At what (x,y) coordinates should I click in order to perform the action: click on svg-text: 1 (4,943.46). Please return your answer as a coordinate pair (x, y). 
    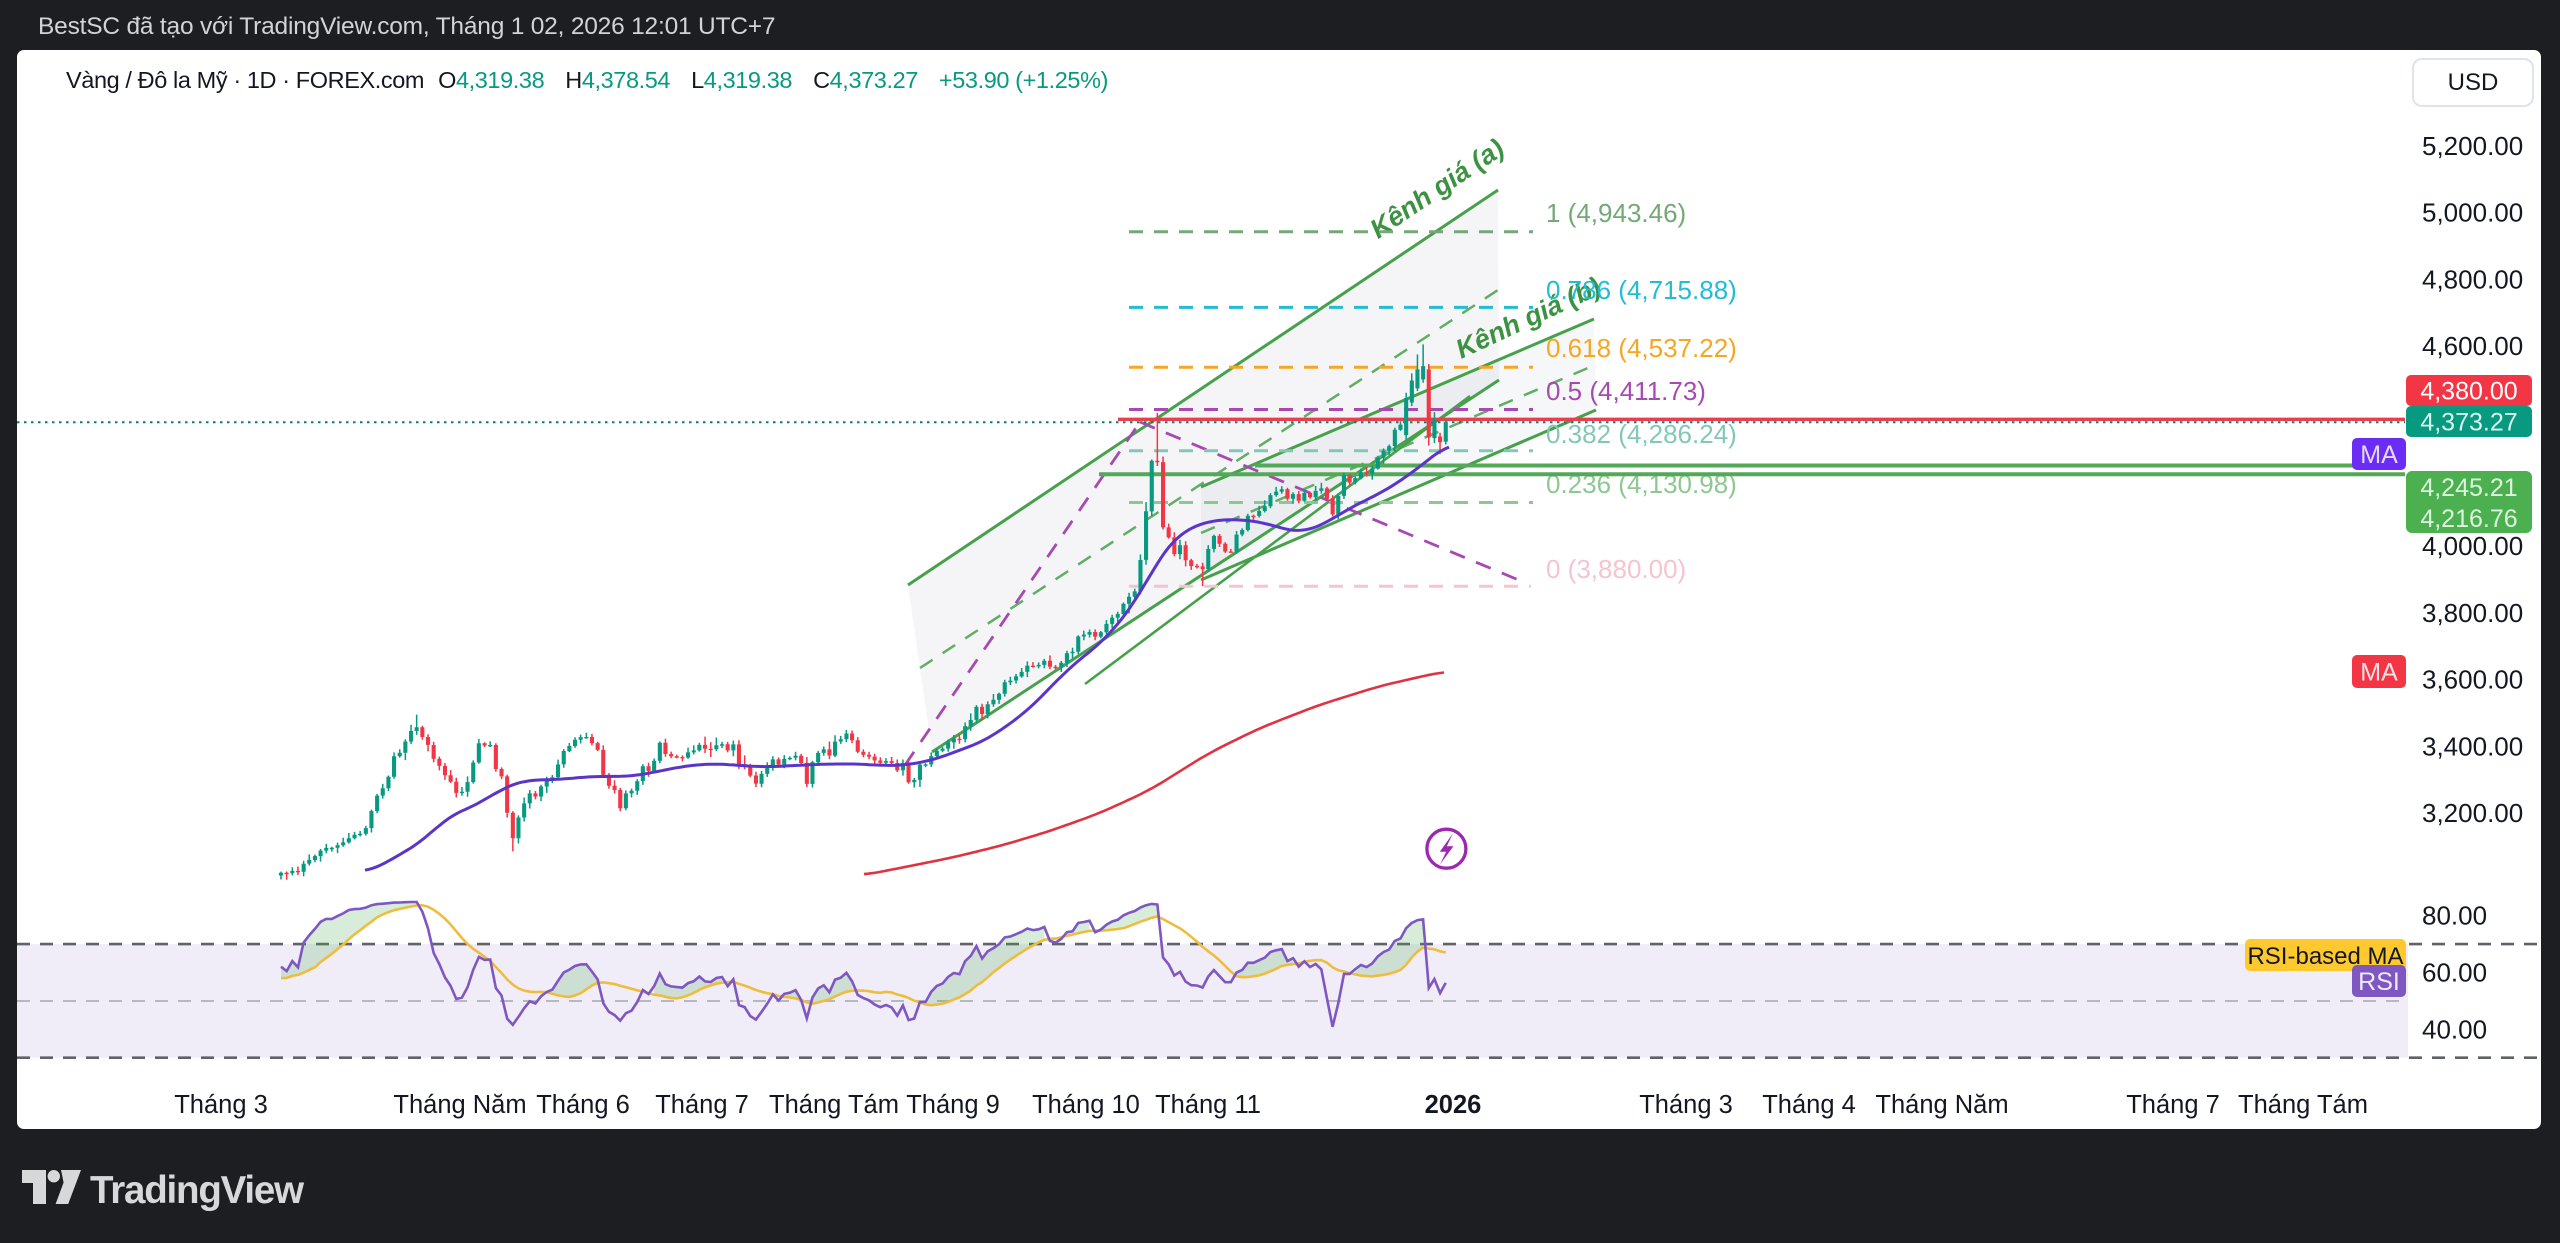
    Looking at the image, I should click on (1616, 213).